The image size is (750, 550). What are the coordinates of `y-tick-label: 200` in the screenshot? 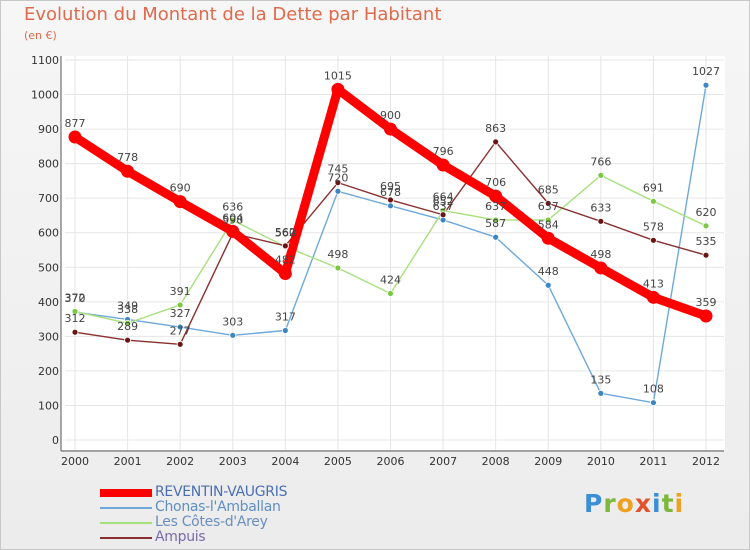 It's located at (48, 371).